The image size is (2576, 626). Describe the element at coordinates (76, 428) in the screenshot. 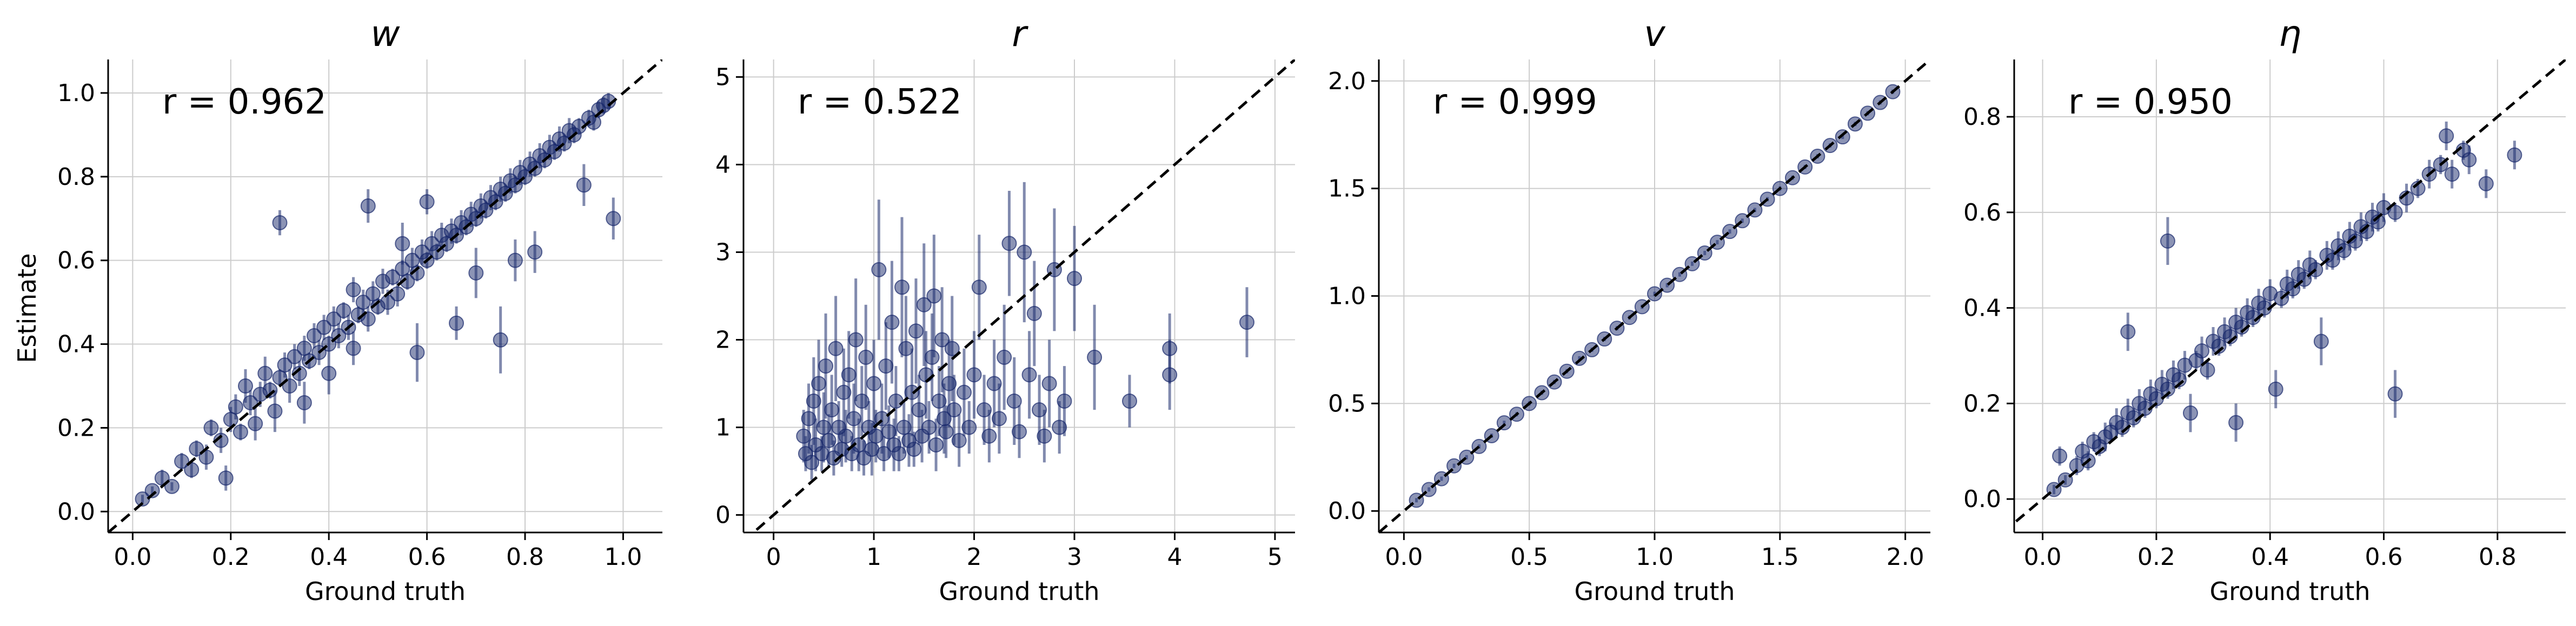

I see `y-tick-label: 0.2` at that location.